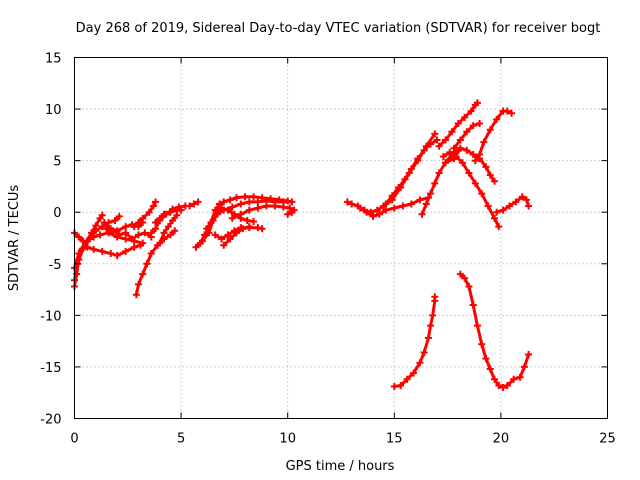 The image size is (640, 480). What do you see at coordinates (53, 110) in the screenshot?
I see `y-tick-label: 10` at bounding box center [53, 110].